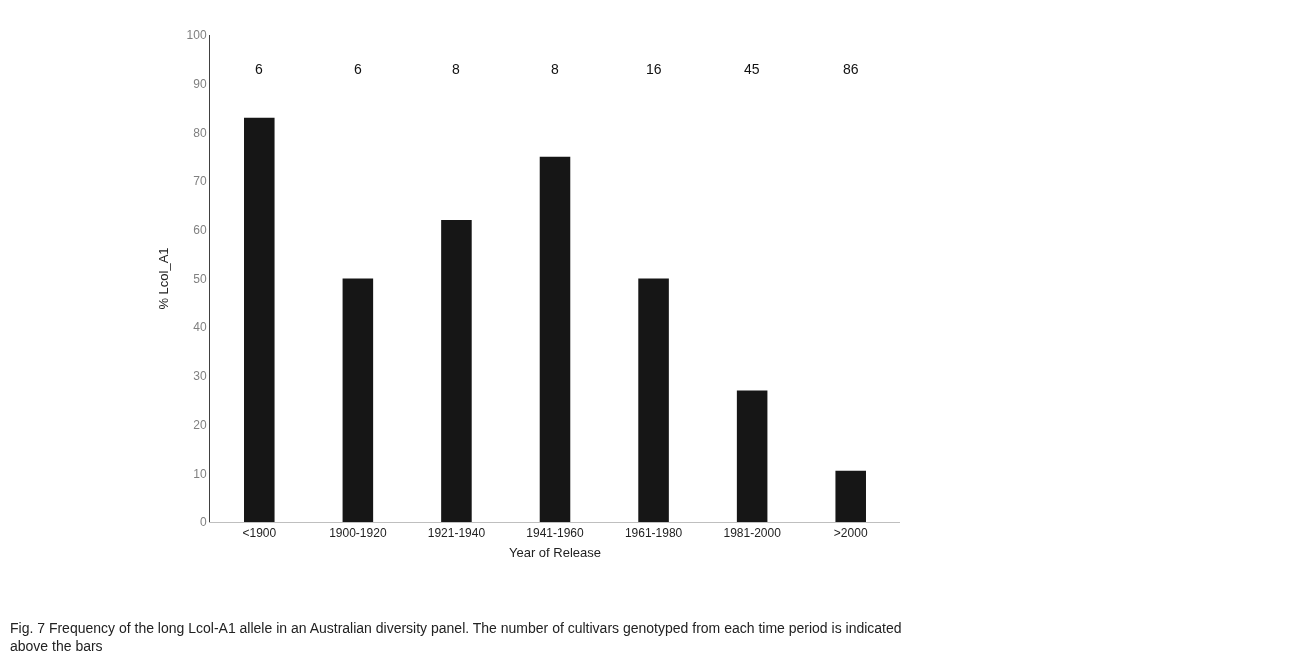 The image size is (1295, 662). Describe the element at coordinates (456, 637) in the screenshot. I see `caption: Fig. 7 Frequency of the long Lcol-A1 allele in an Australian diversity panel. The number of cultivars genotyped from each time period is indicated above the bars` at that location.